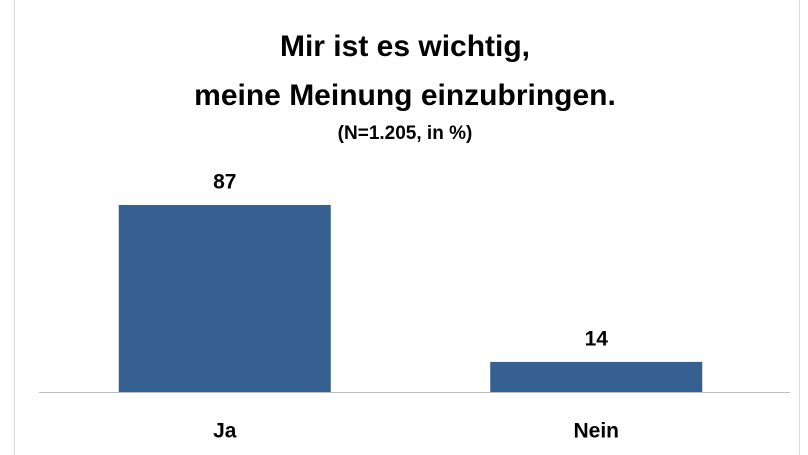 The height and width of the screenshot is (455, 808). Describe the element at coordinates (225, 431) in the screenshot. I see `x-tick-label: Ja` at that location.